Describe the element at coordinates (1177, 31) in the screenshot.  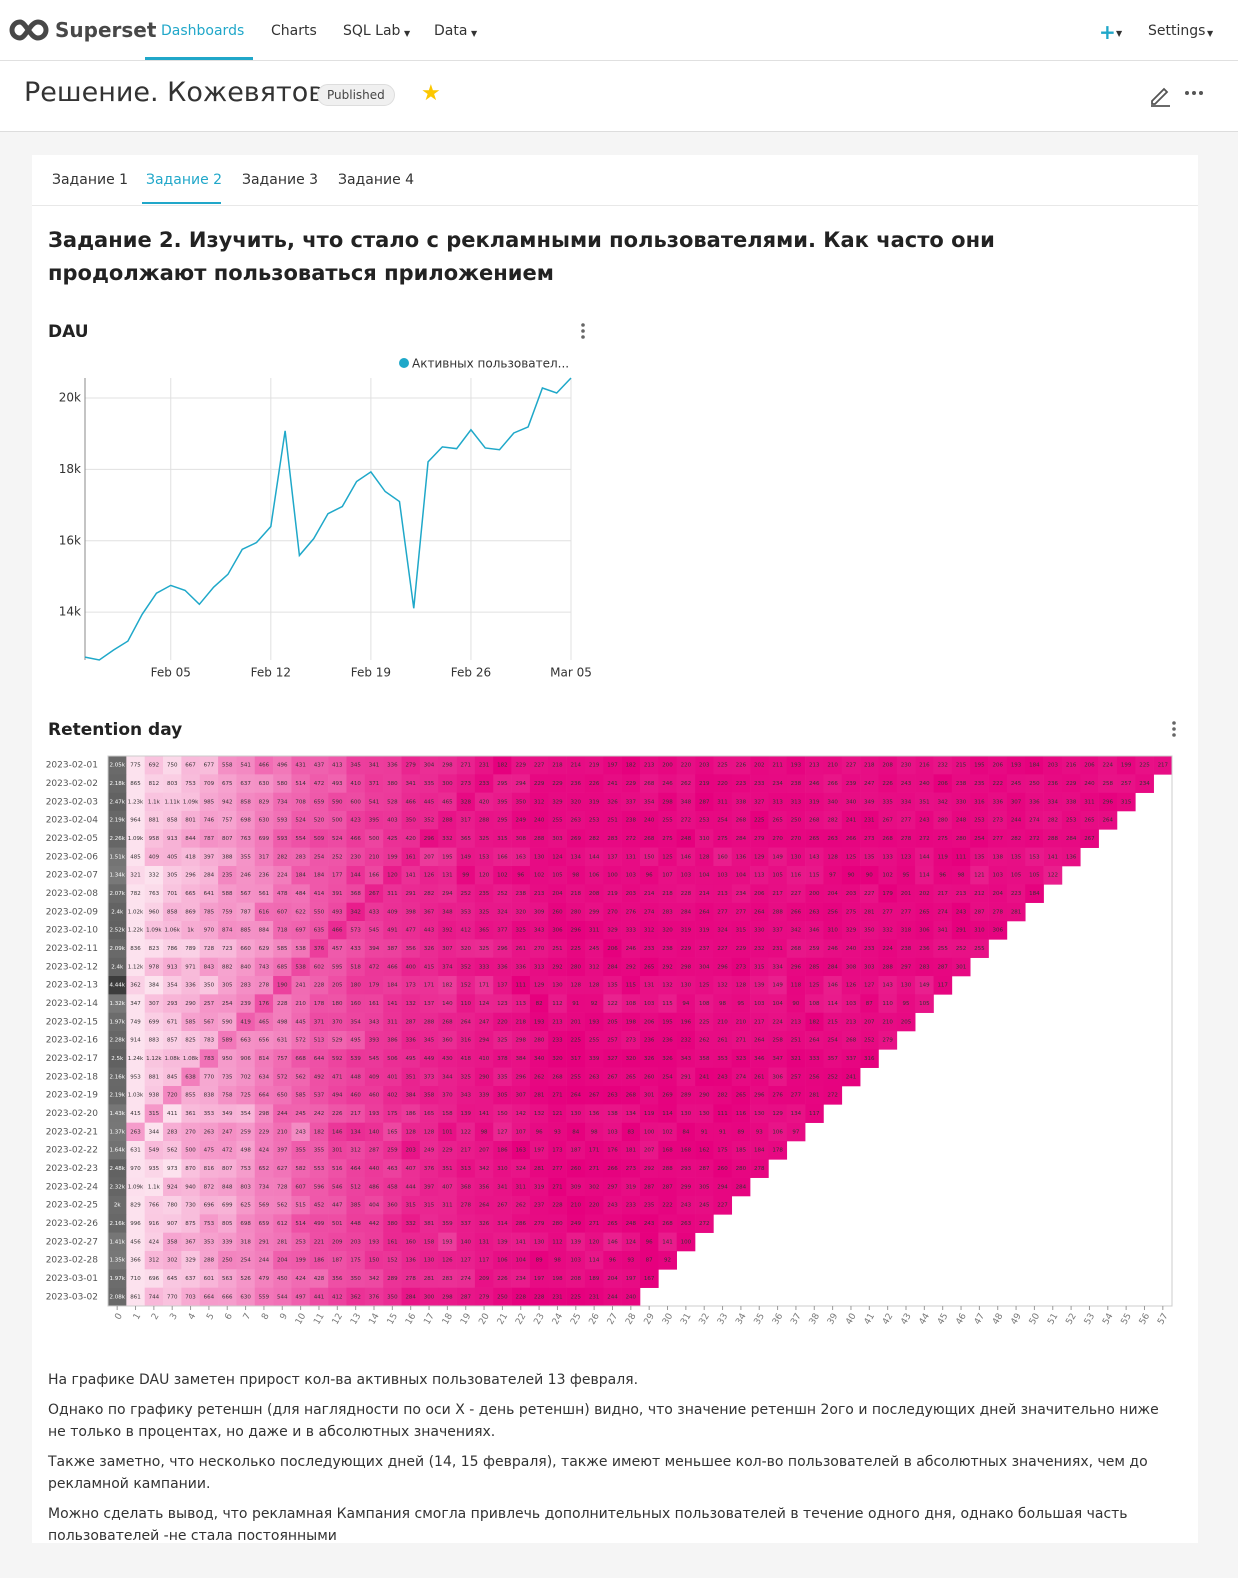
I see `settings-menu: Settings` at that location.